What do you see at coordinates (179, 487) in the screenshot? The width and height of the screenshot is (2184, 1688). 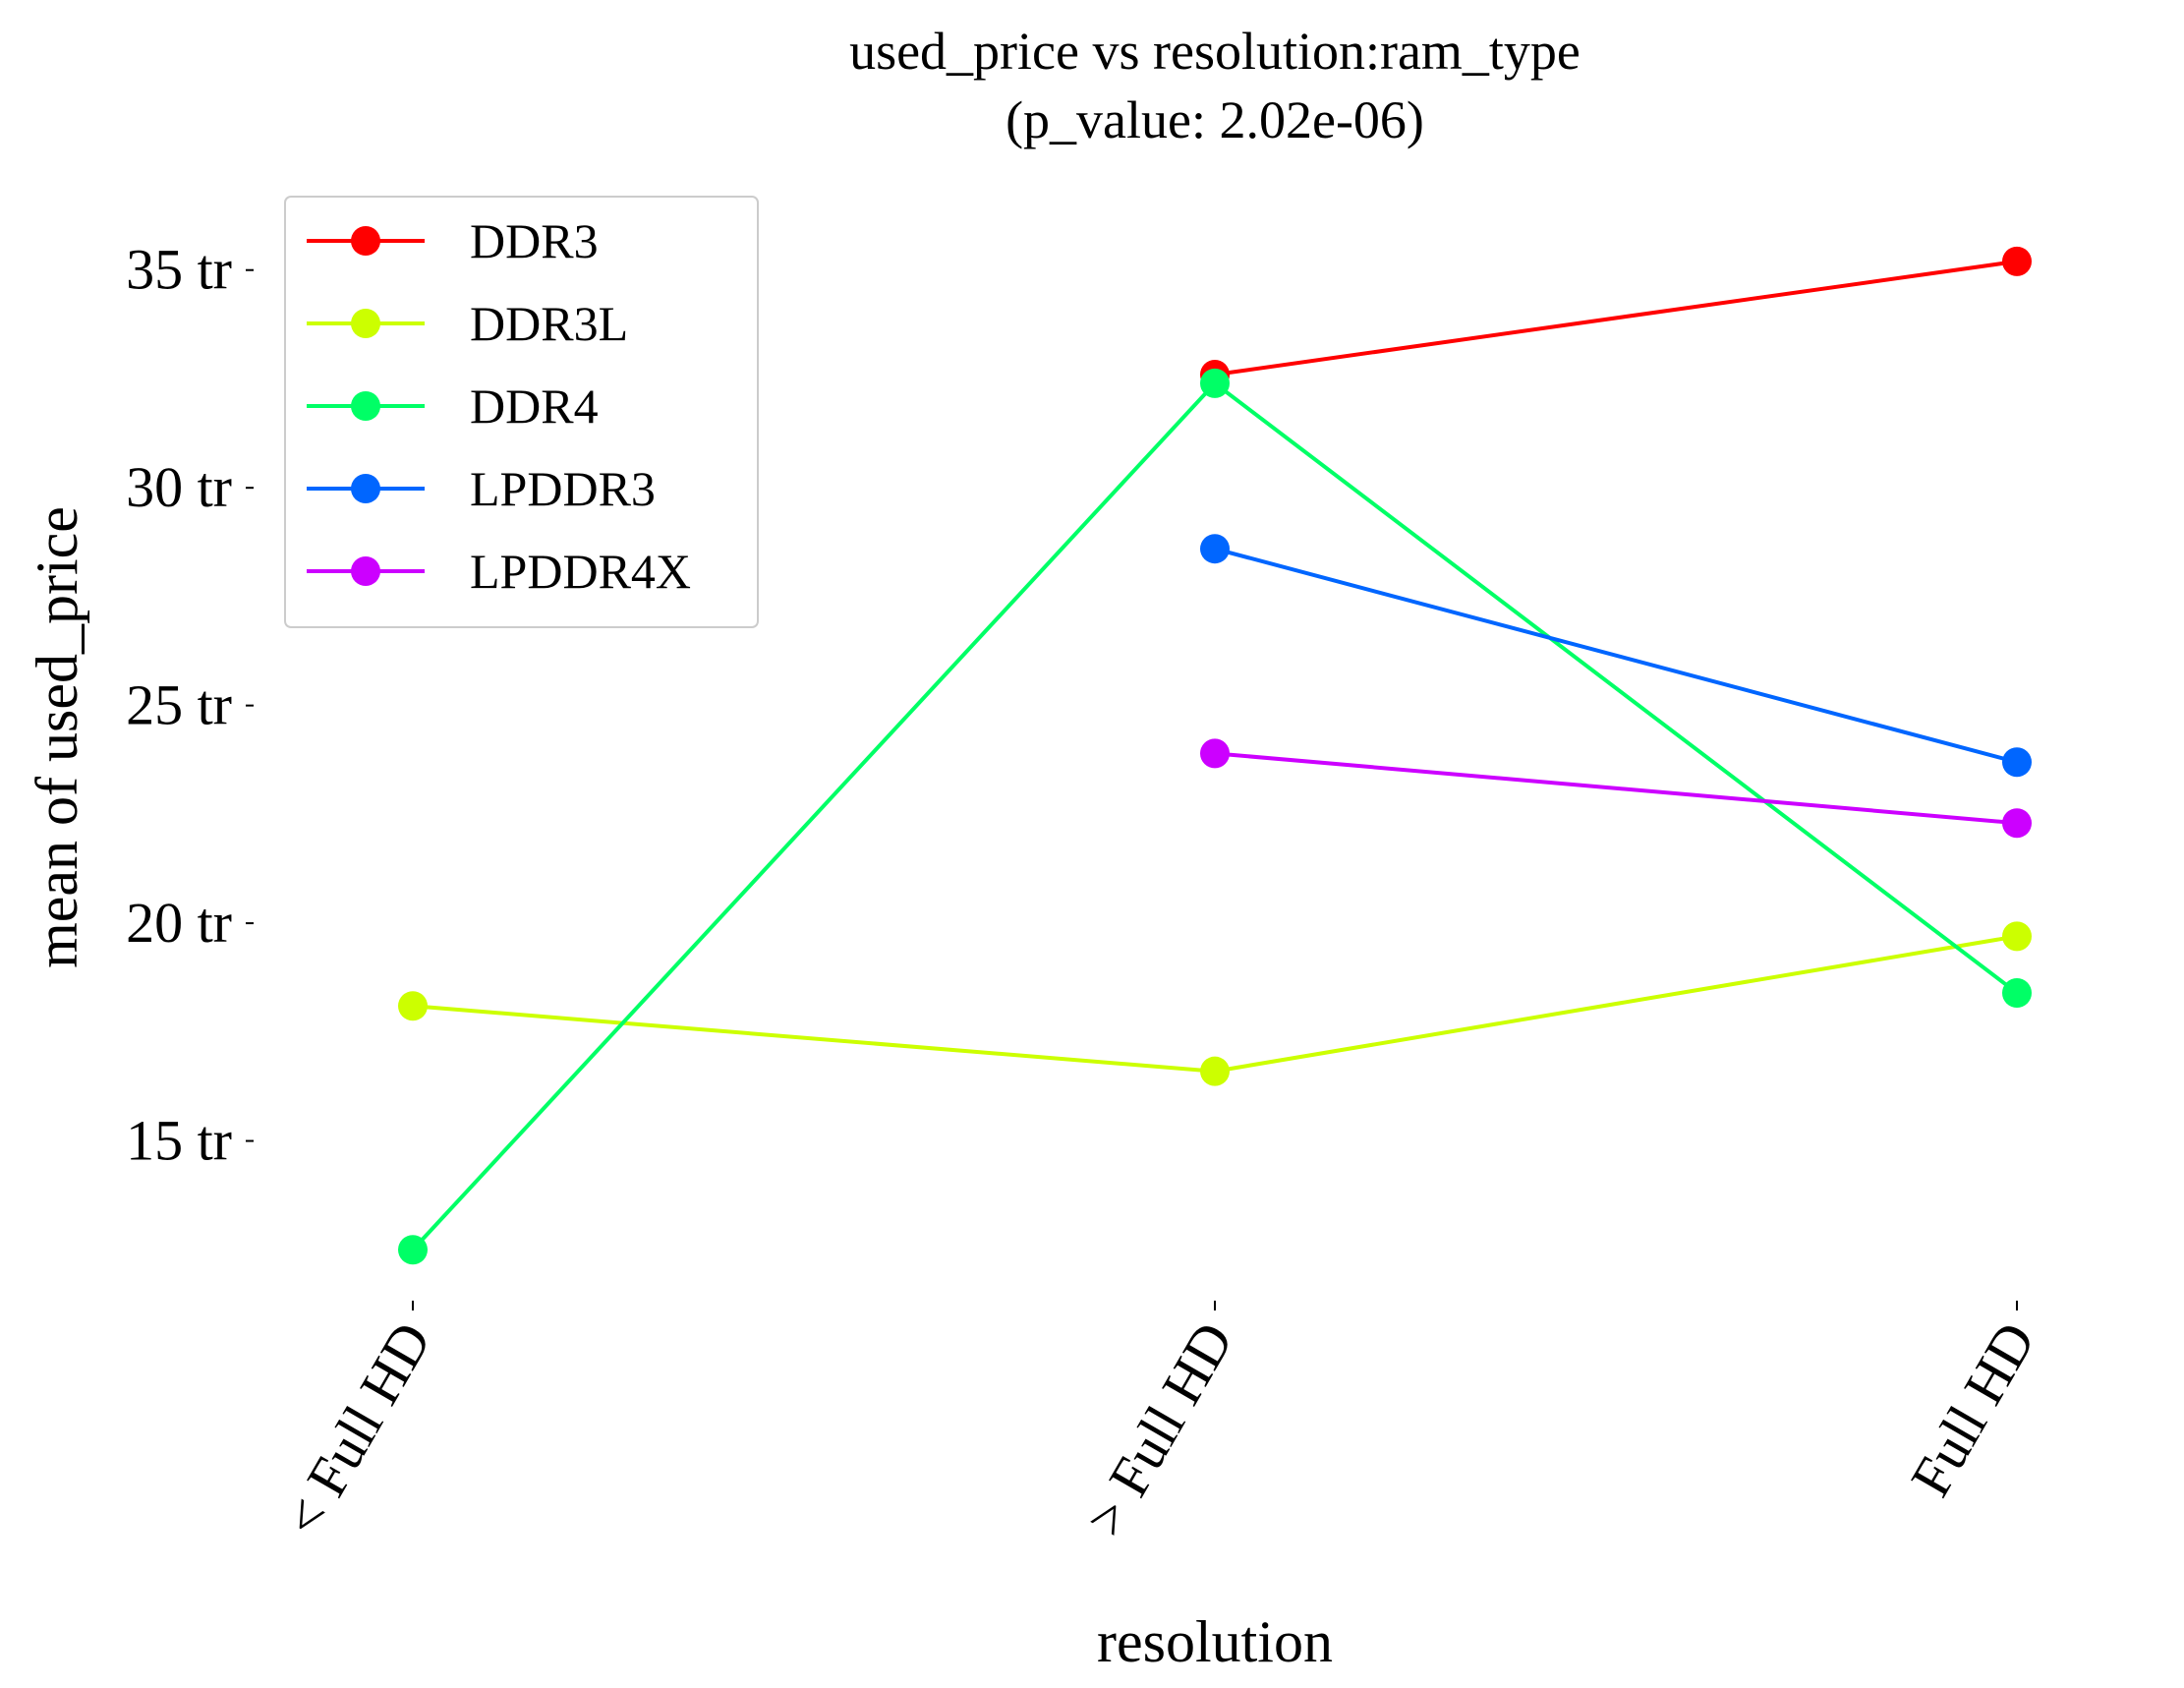 I see `y-tick-label: 30 tr` at bounding box center [179, 487].